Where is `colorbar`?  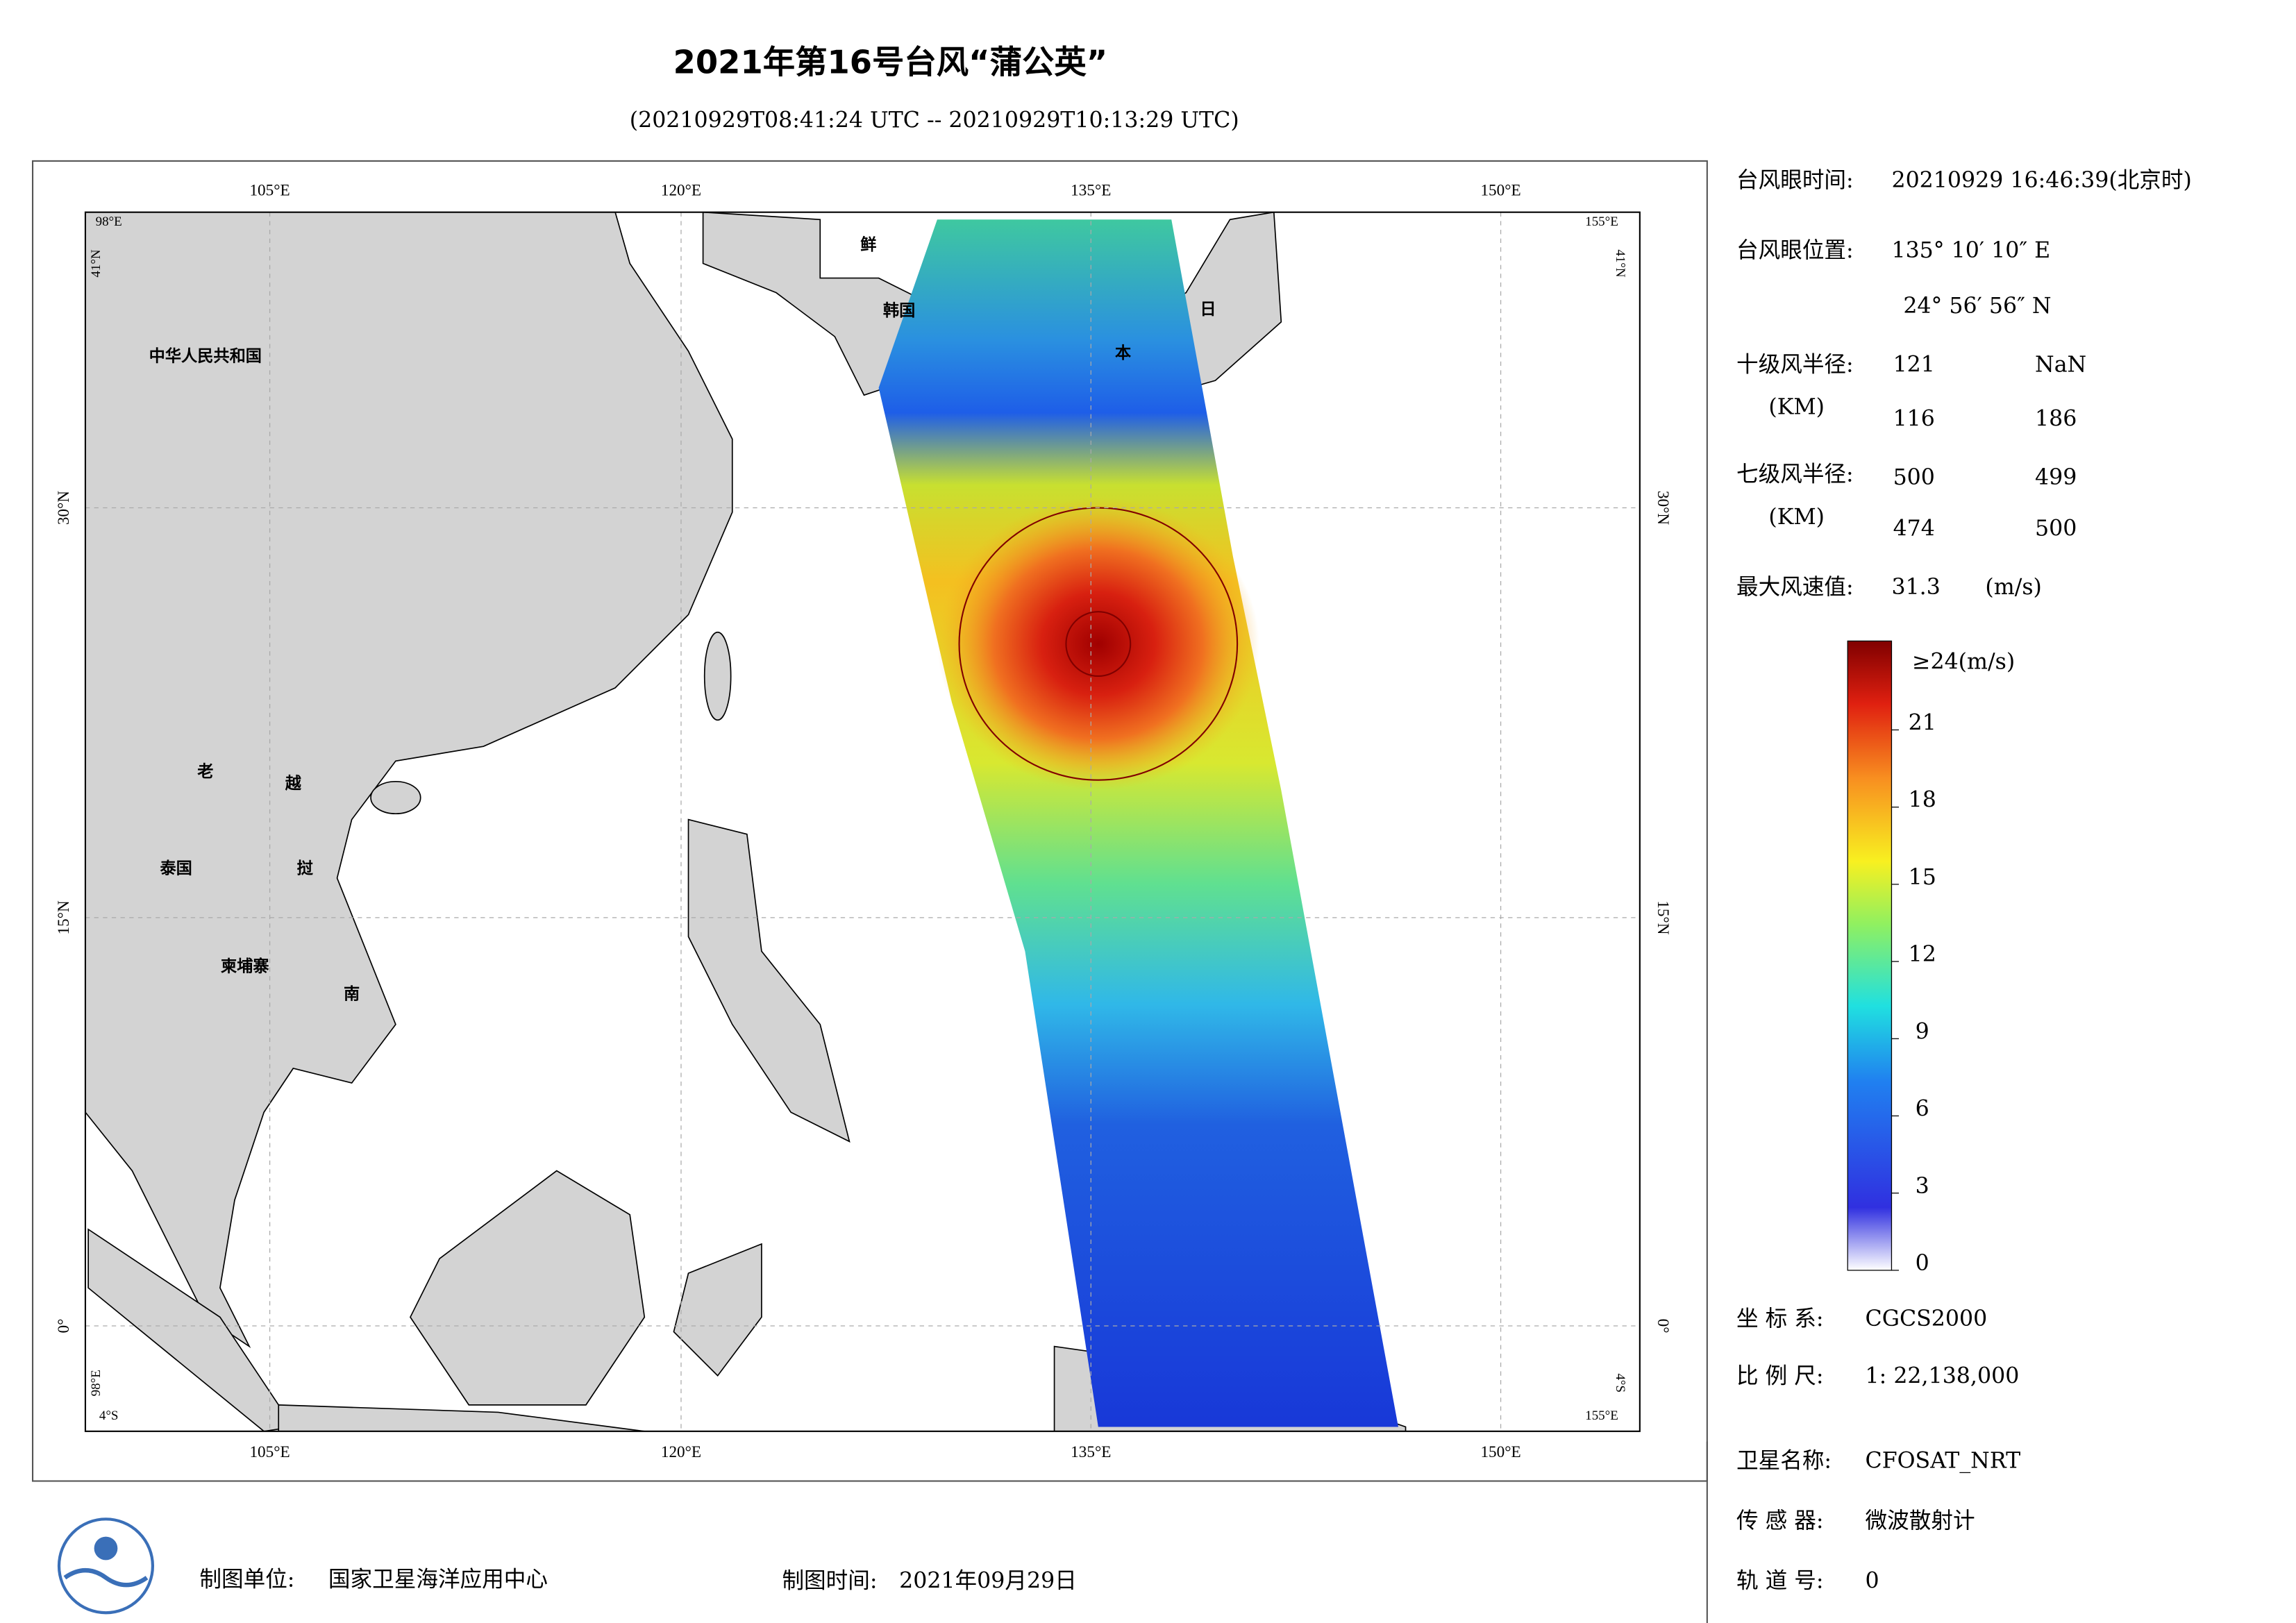
colorbar is located at coordinates (1870, 955).